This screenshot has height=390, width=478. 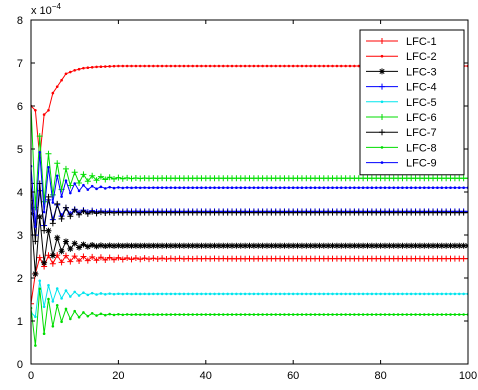 I want to click on legend-item: LFC-8, so click(x=401, y=148).